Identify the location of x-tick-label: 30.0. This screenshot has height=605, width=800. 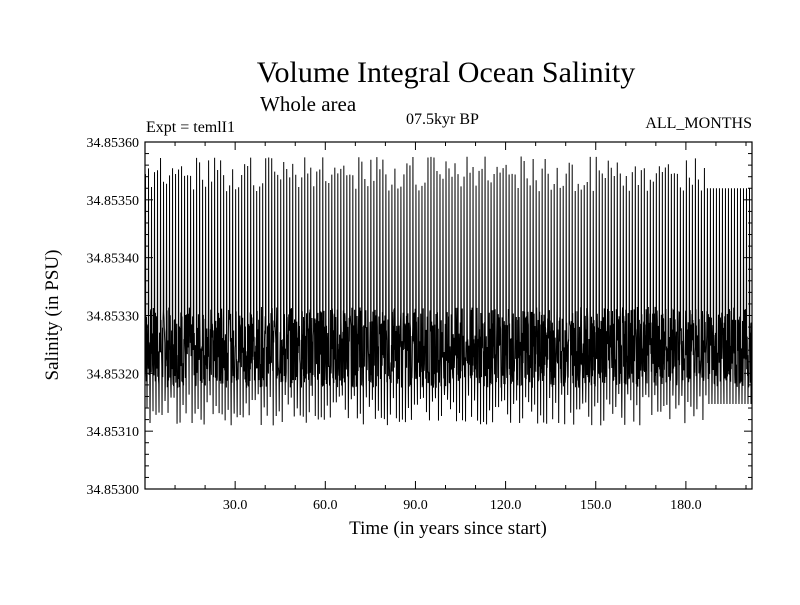
(235, 505).